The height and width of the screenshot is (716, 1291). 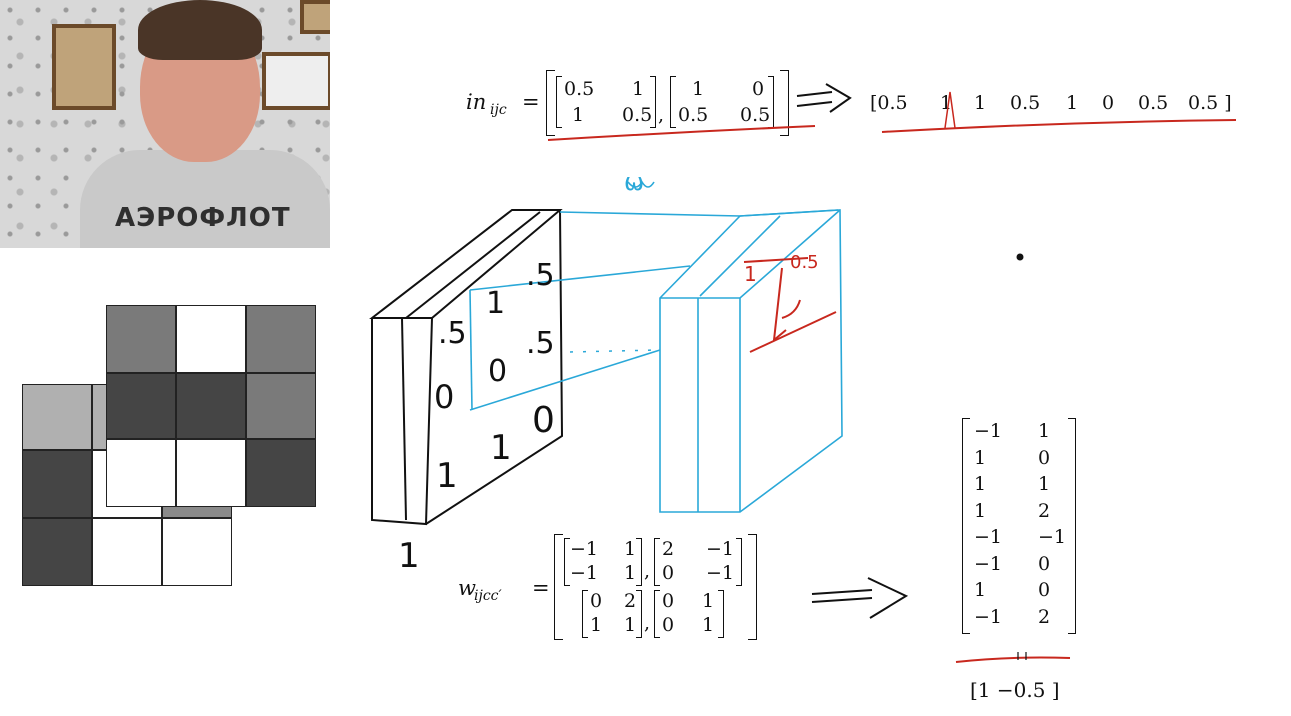 What do you see at coordinates (860, 598) in the screenshot?
I see `implies-arrow-bottom` at bounding box center [860, 598].